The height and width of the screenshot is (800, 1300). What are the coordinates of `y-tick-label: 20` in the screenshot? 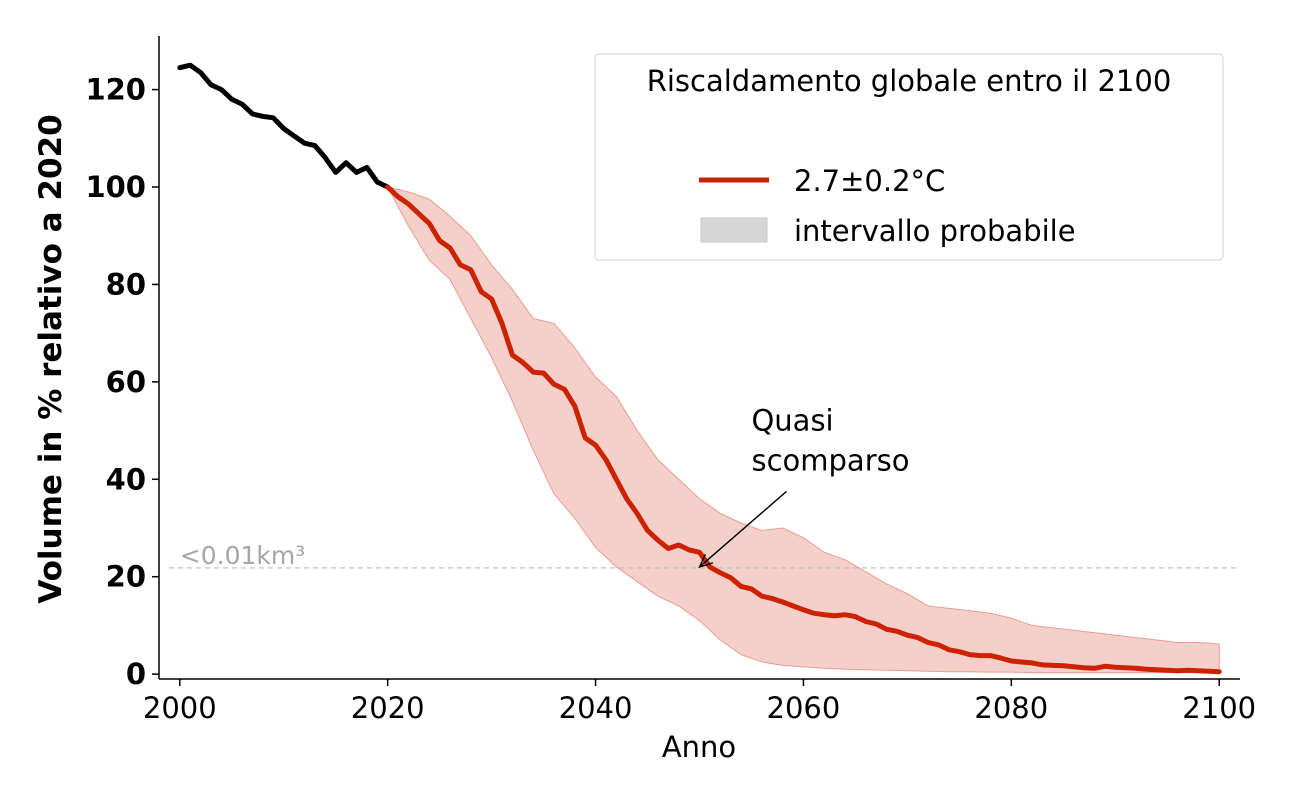 It's located at (126, 577).